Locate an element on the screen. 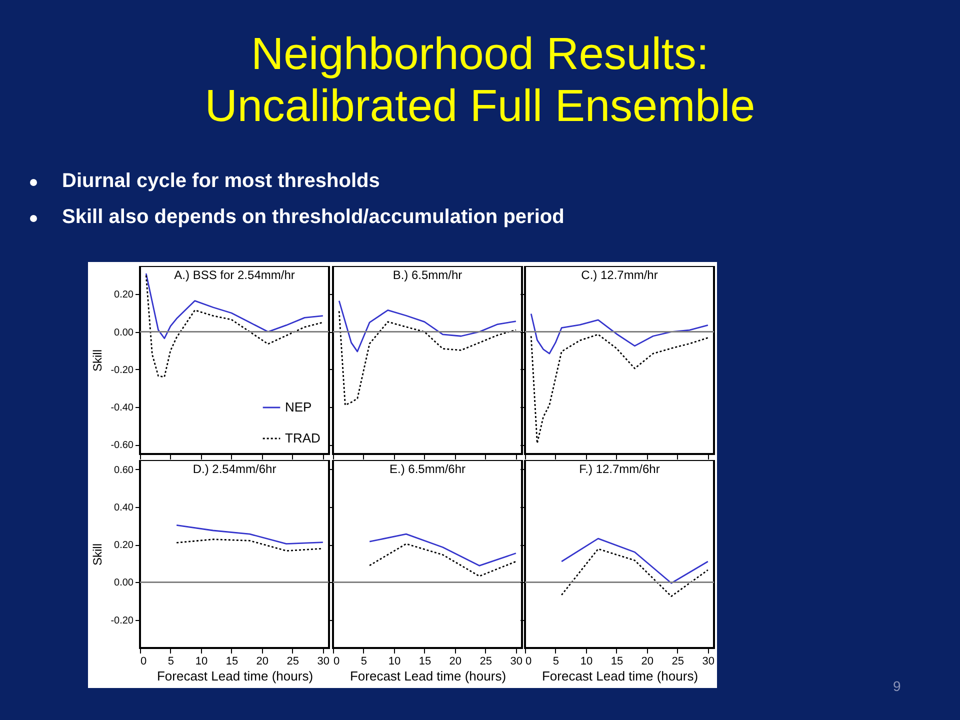  chart-title: F.) 12.7mm/6hr is located at coordinates (619, 469).